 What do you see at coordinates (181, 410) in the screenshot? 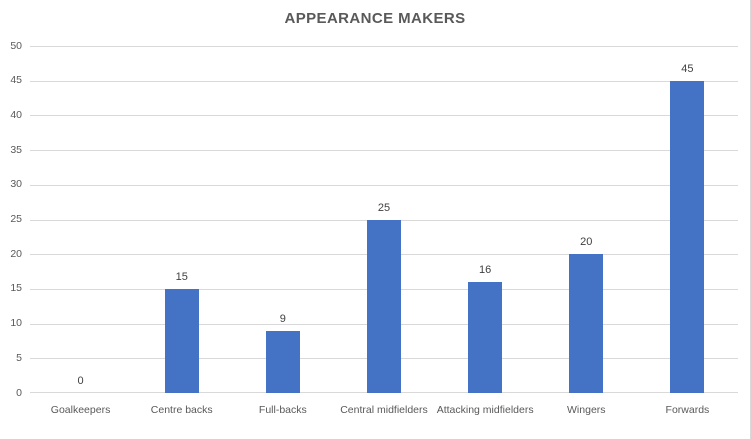
I see `x-category-label: Centre backs` at bounding box center [181, 410].